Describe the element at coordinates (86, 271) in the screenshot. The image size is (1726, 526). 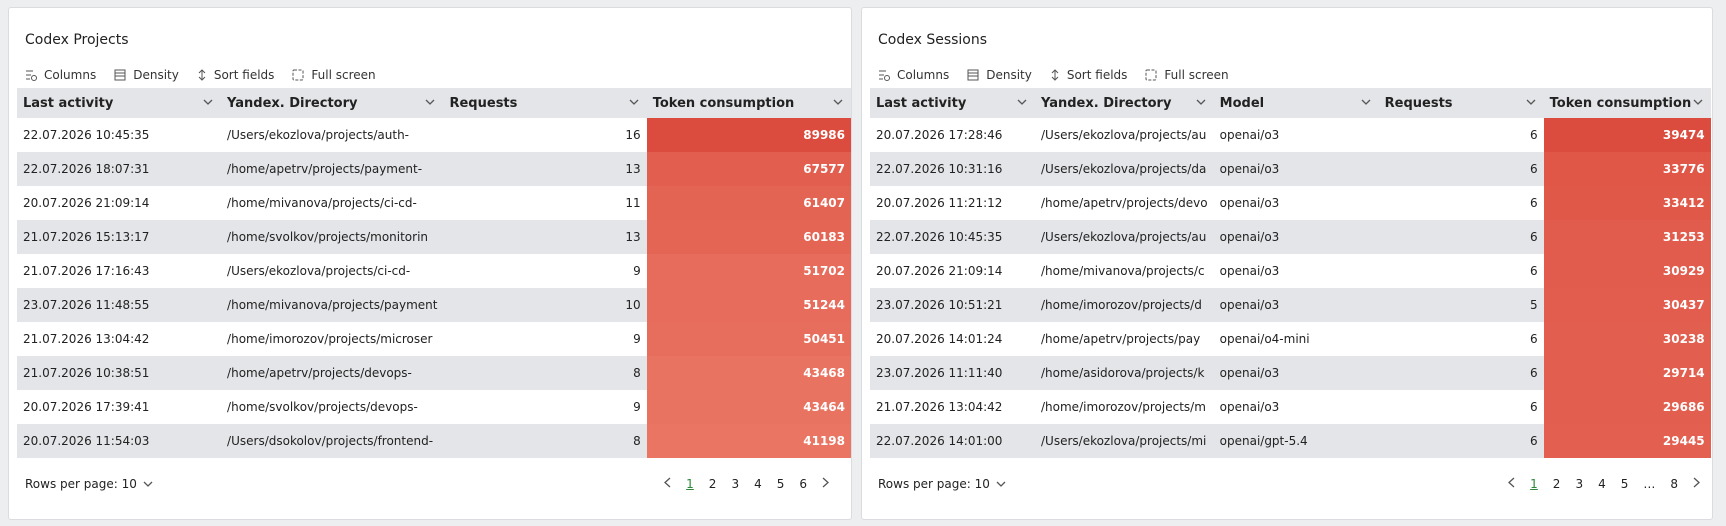
I see `table-cell: 21.07.2026 17:16:43` at that location.